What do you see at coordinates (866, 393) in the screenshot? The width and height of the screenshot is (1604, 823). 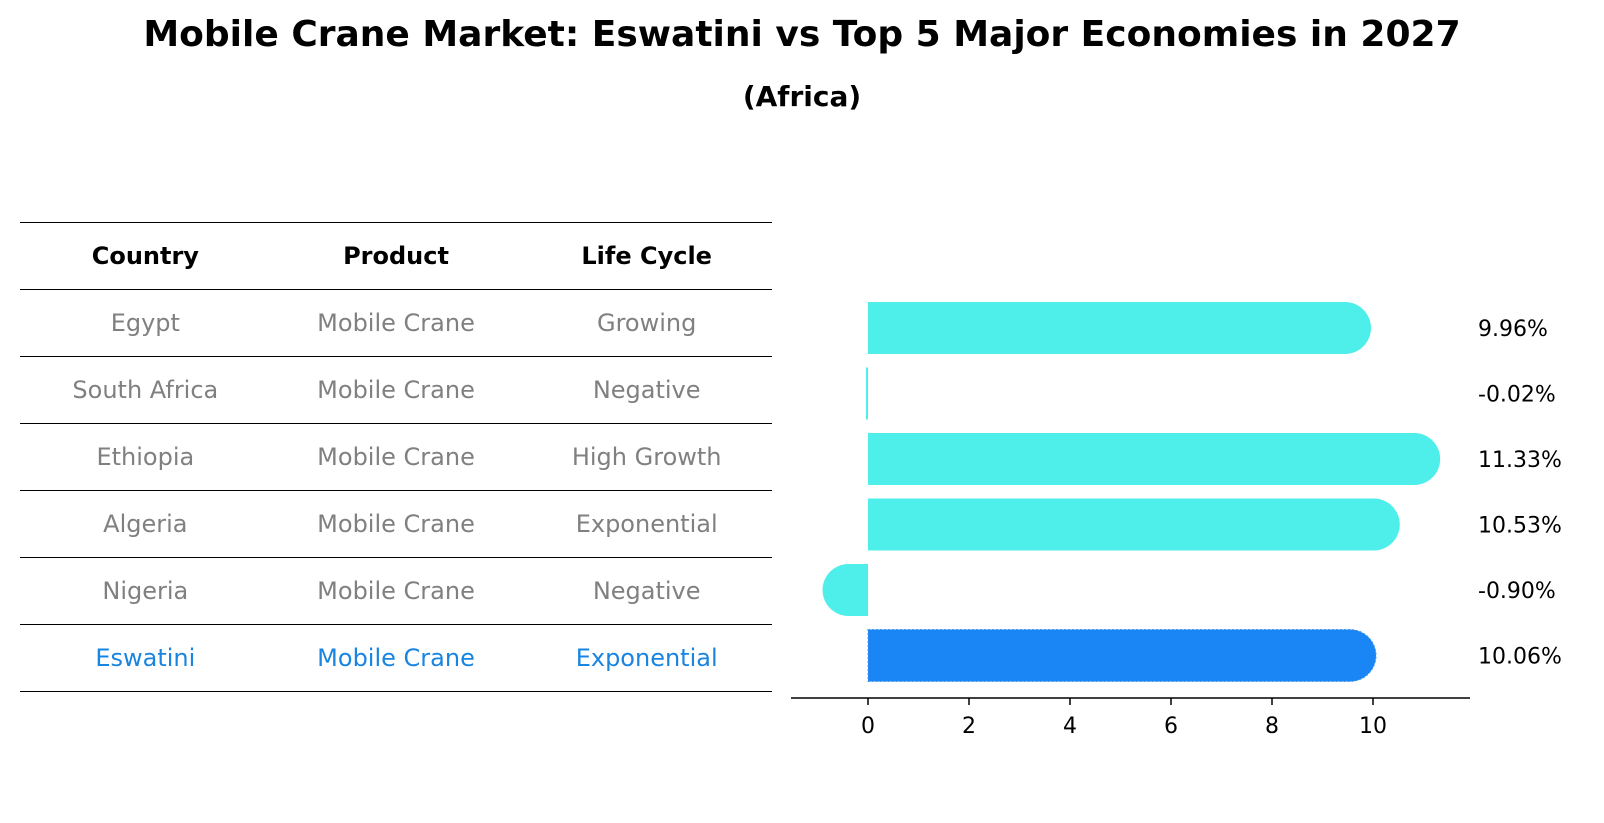 I see `bar-south-africa` at bounding box center [866, 393].